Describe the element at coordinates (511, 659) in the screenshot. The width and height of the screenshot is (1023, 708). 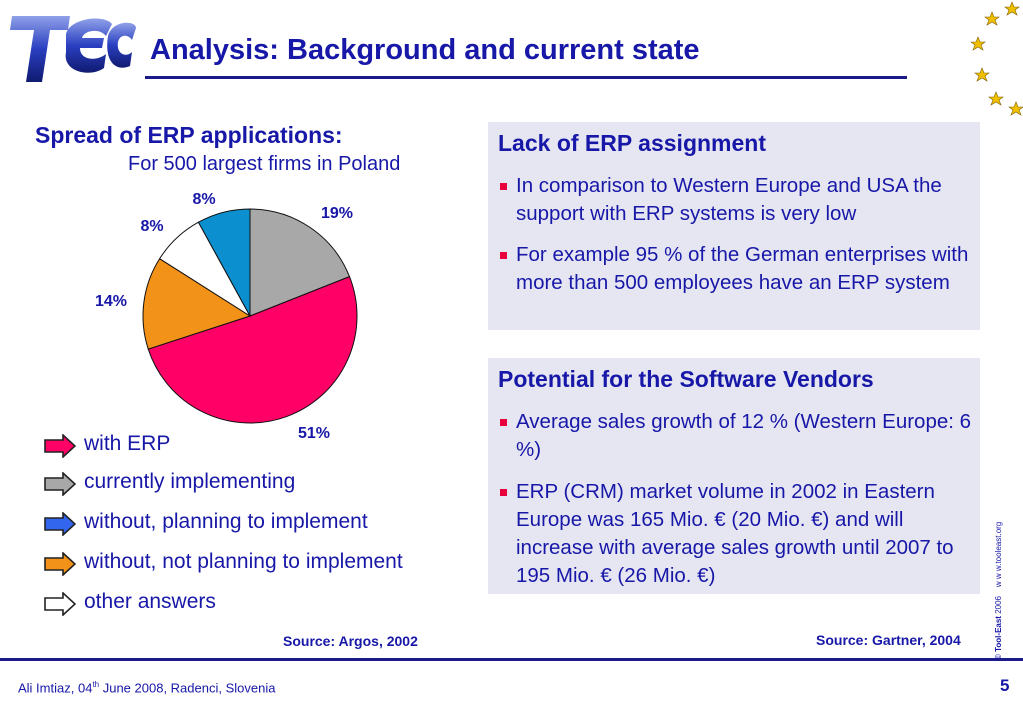
I see `footer-rule` at that location.